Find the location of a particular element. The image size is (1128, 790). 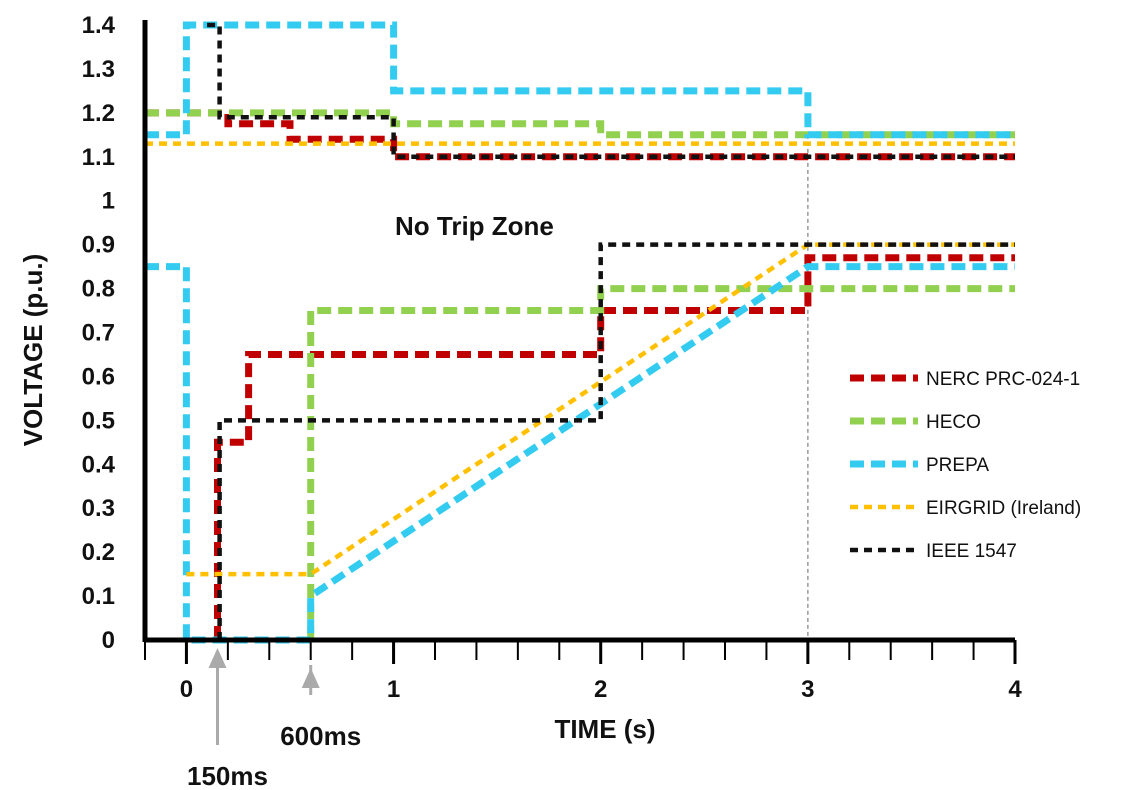

arrow-150ms-head is located at coordinates (217, 658).